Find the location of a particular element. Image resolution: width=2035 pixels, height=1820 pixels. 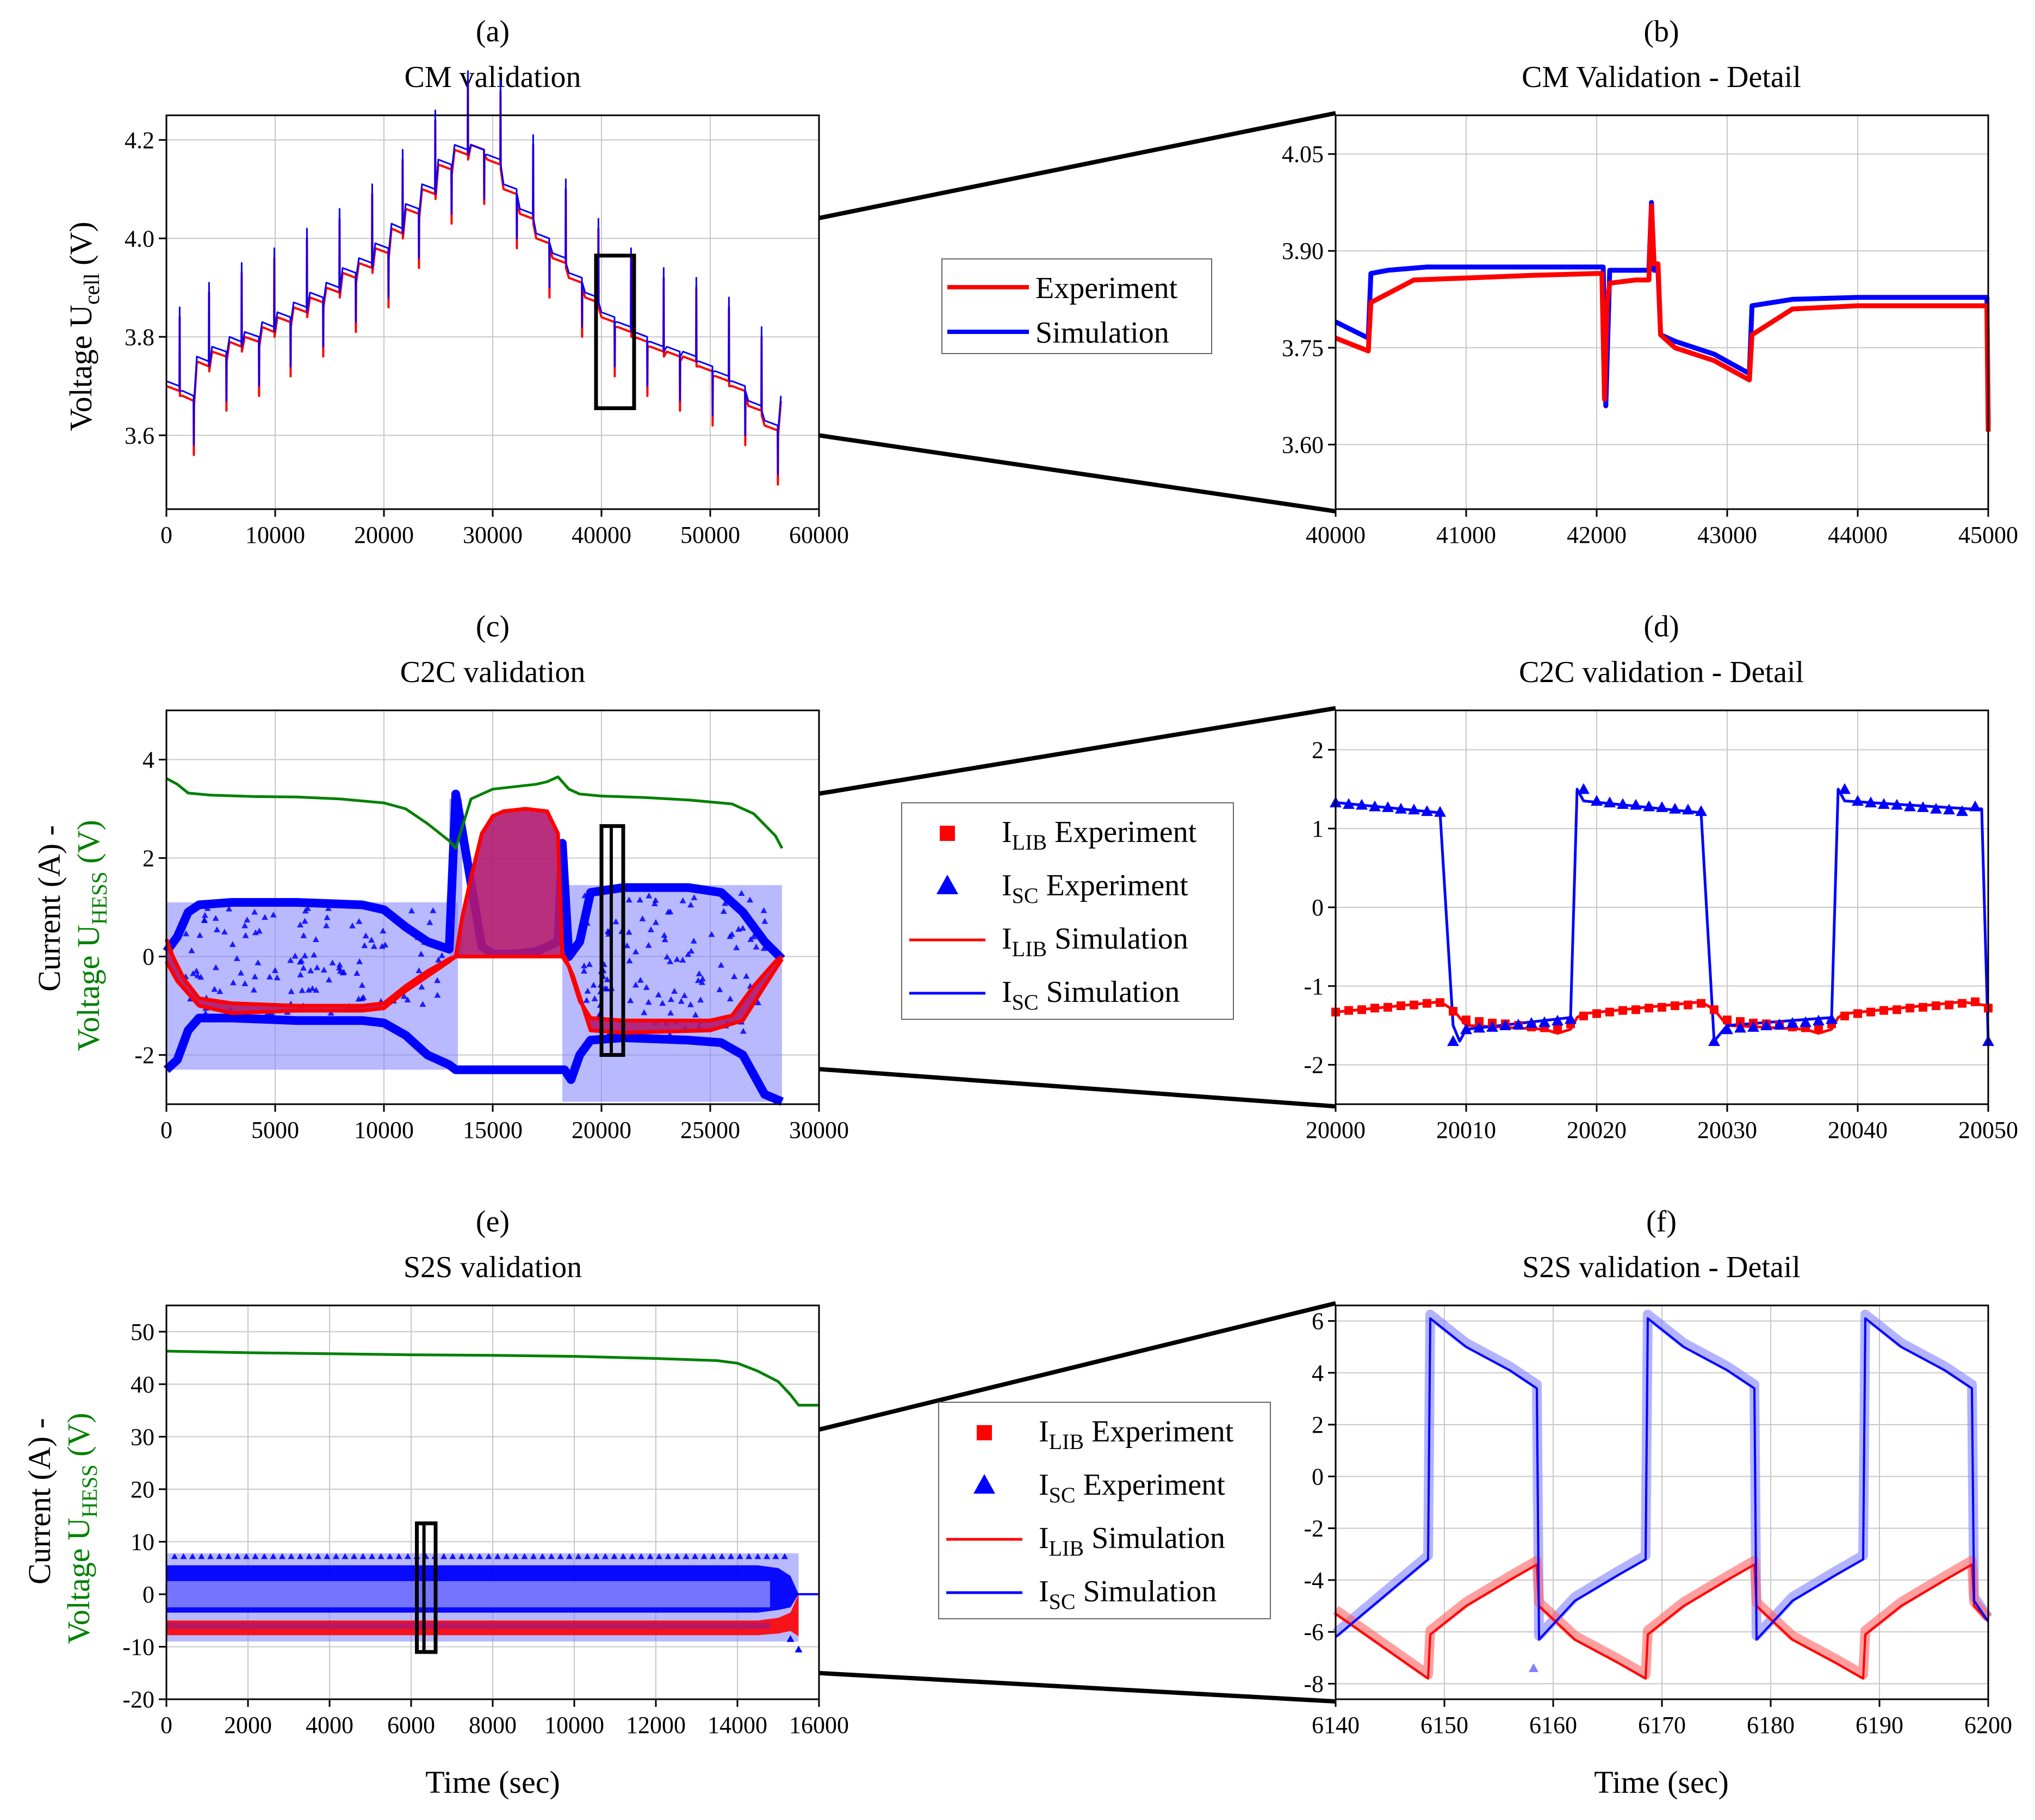

panel-d-label: (d) is located at coordinates (1661, 626).